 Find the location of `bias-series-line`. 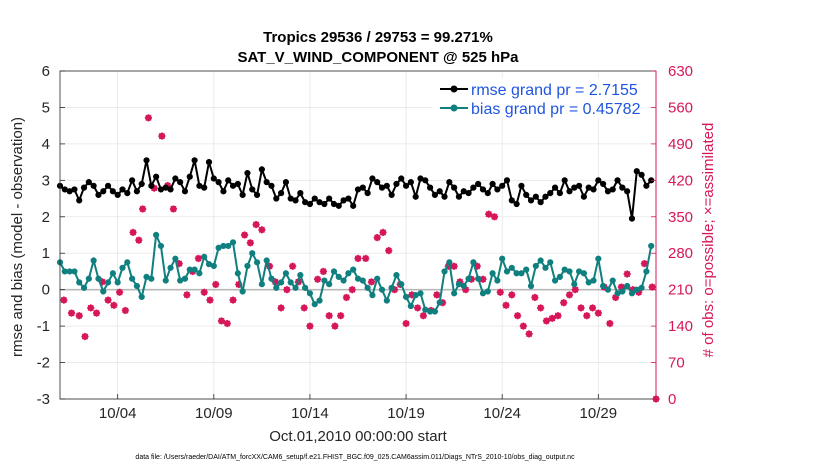

bias-series-line is located at coordinates (356, 272).